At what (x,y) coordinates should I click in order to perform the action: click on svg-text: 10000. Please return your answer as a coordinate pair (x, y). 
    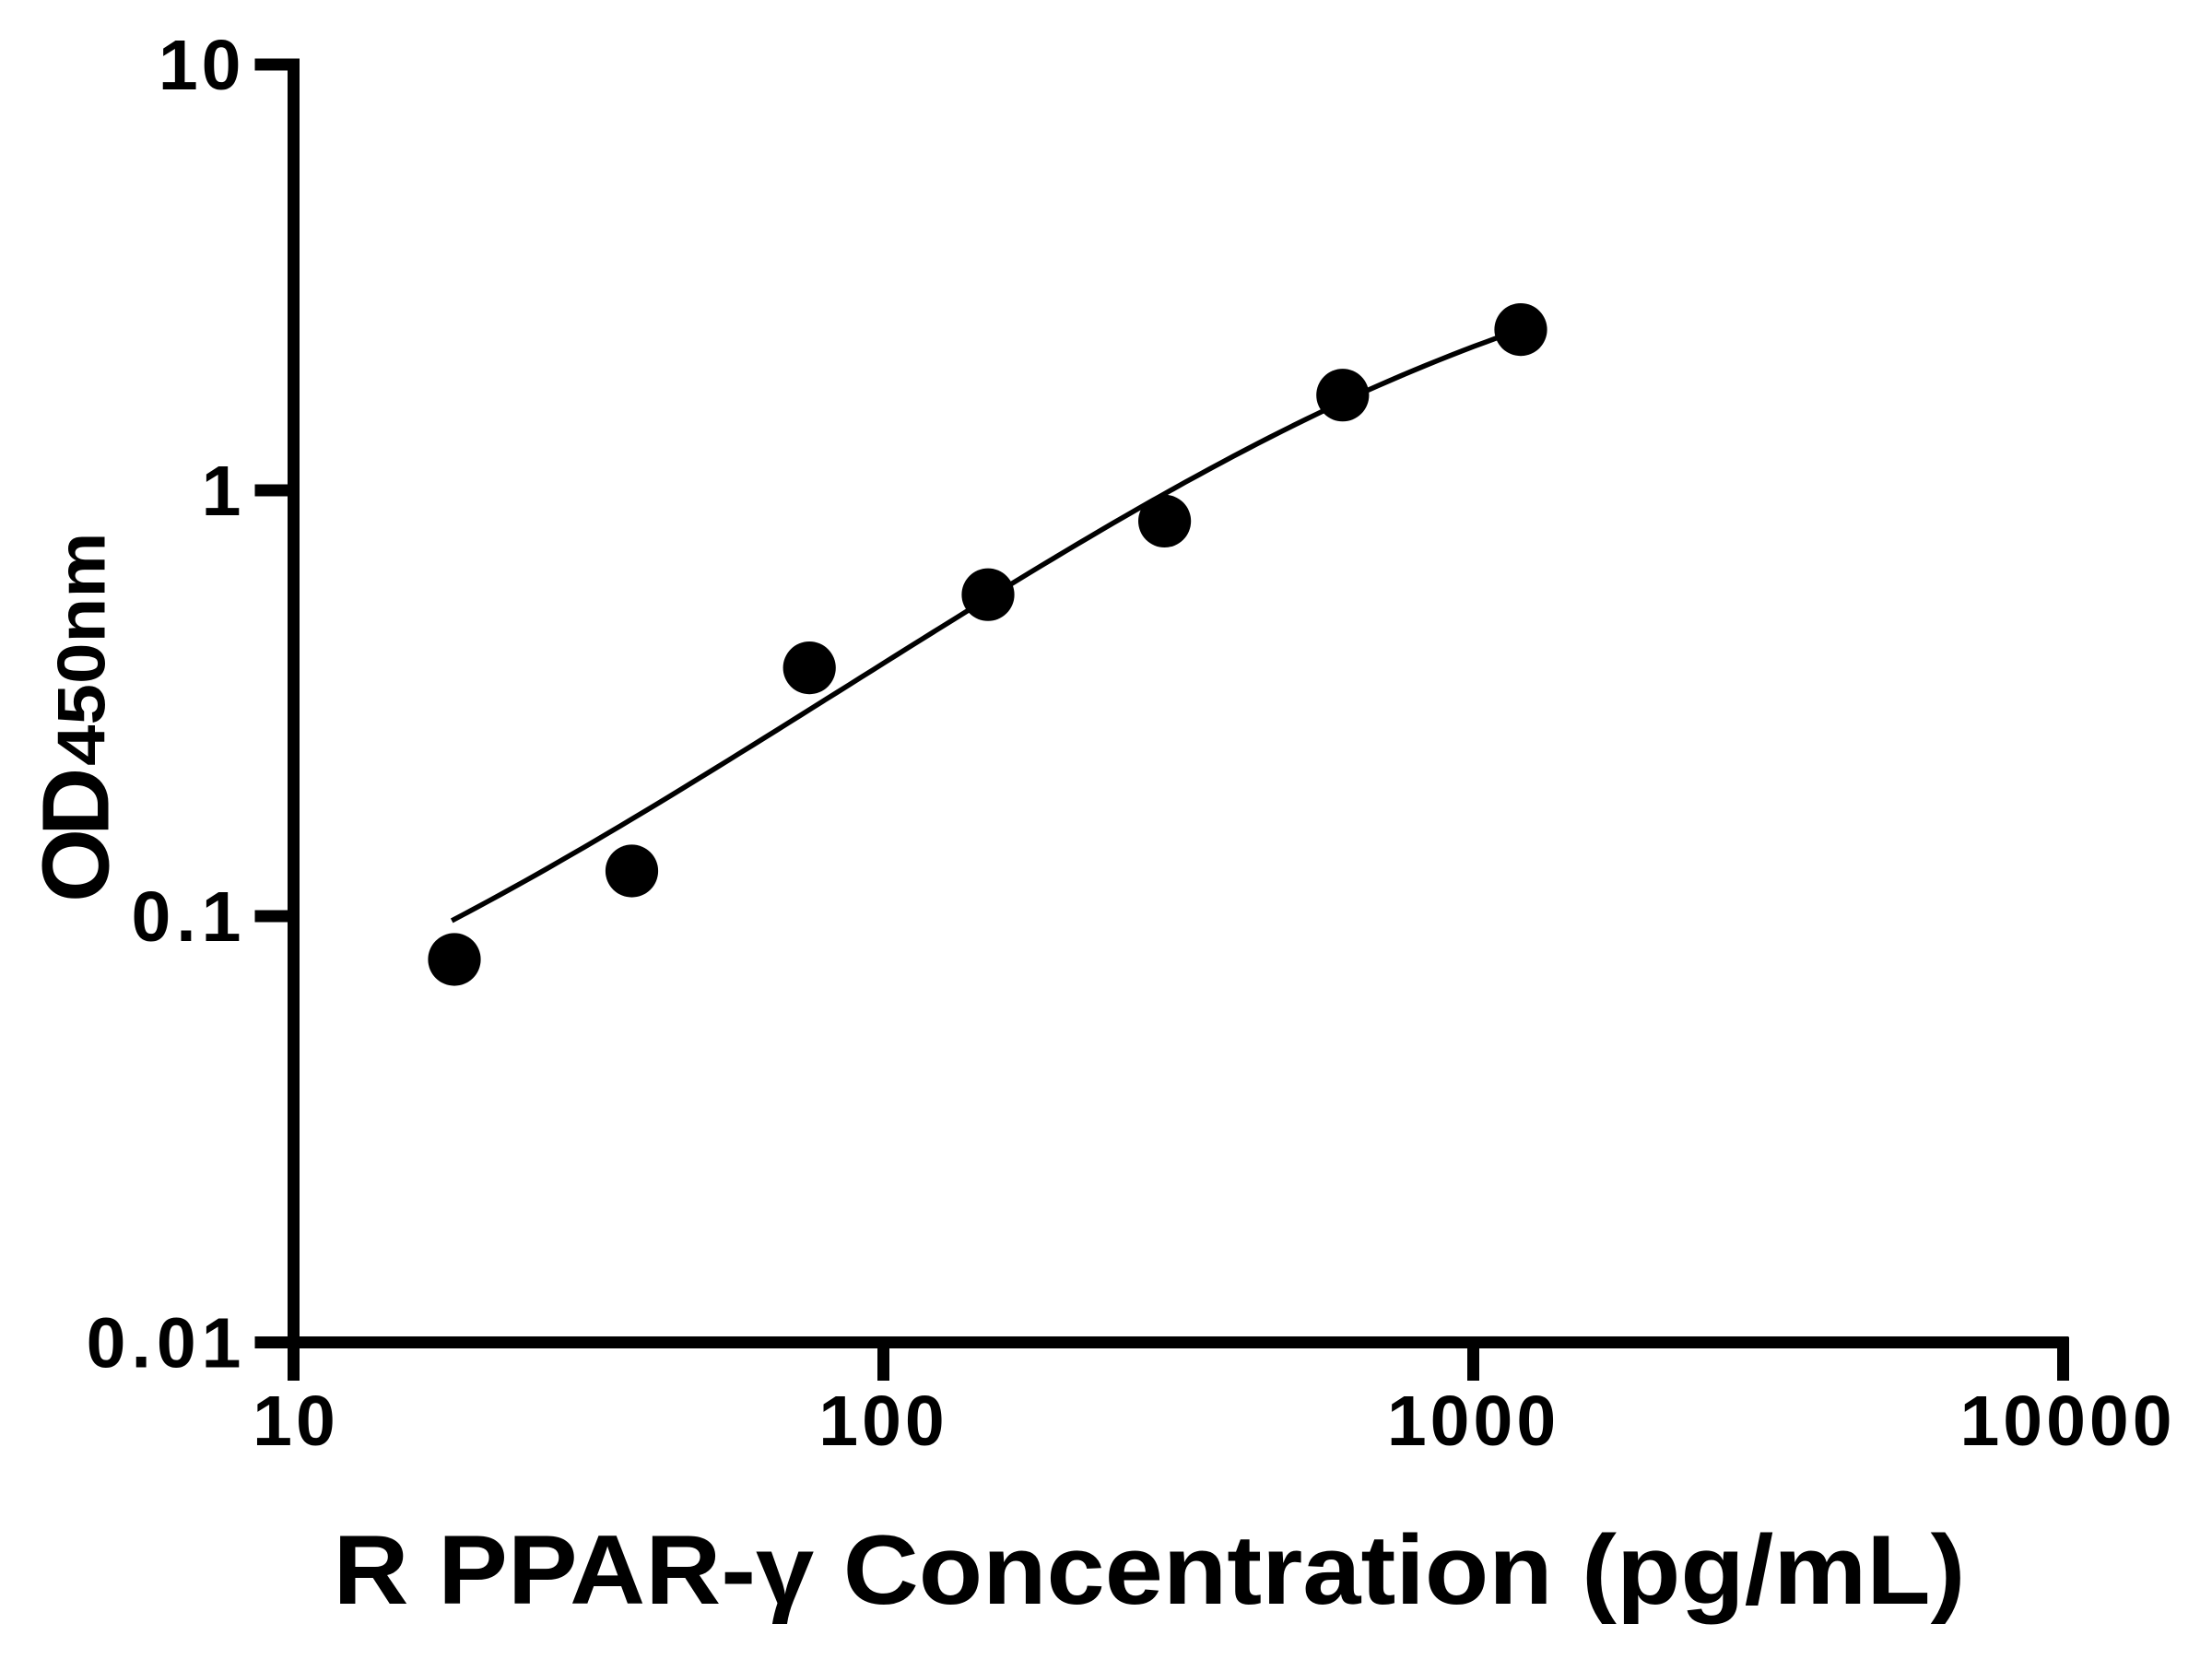
    Looking at the image, I should click on (2067, 1421).